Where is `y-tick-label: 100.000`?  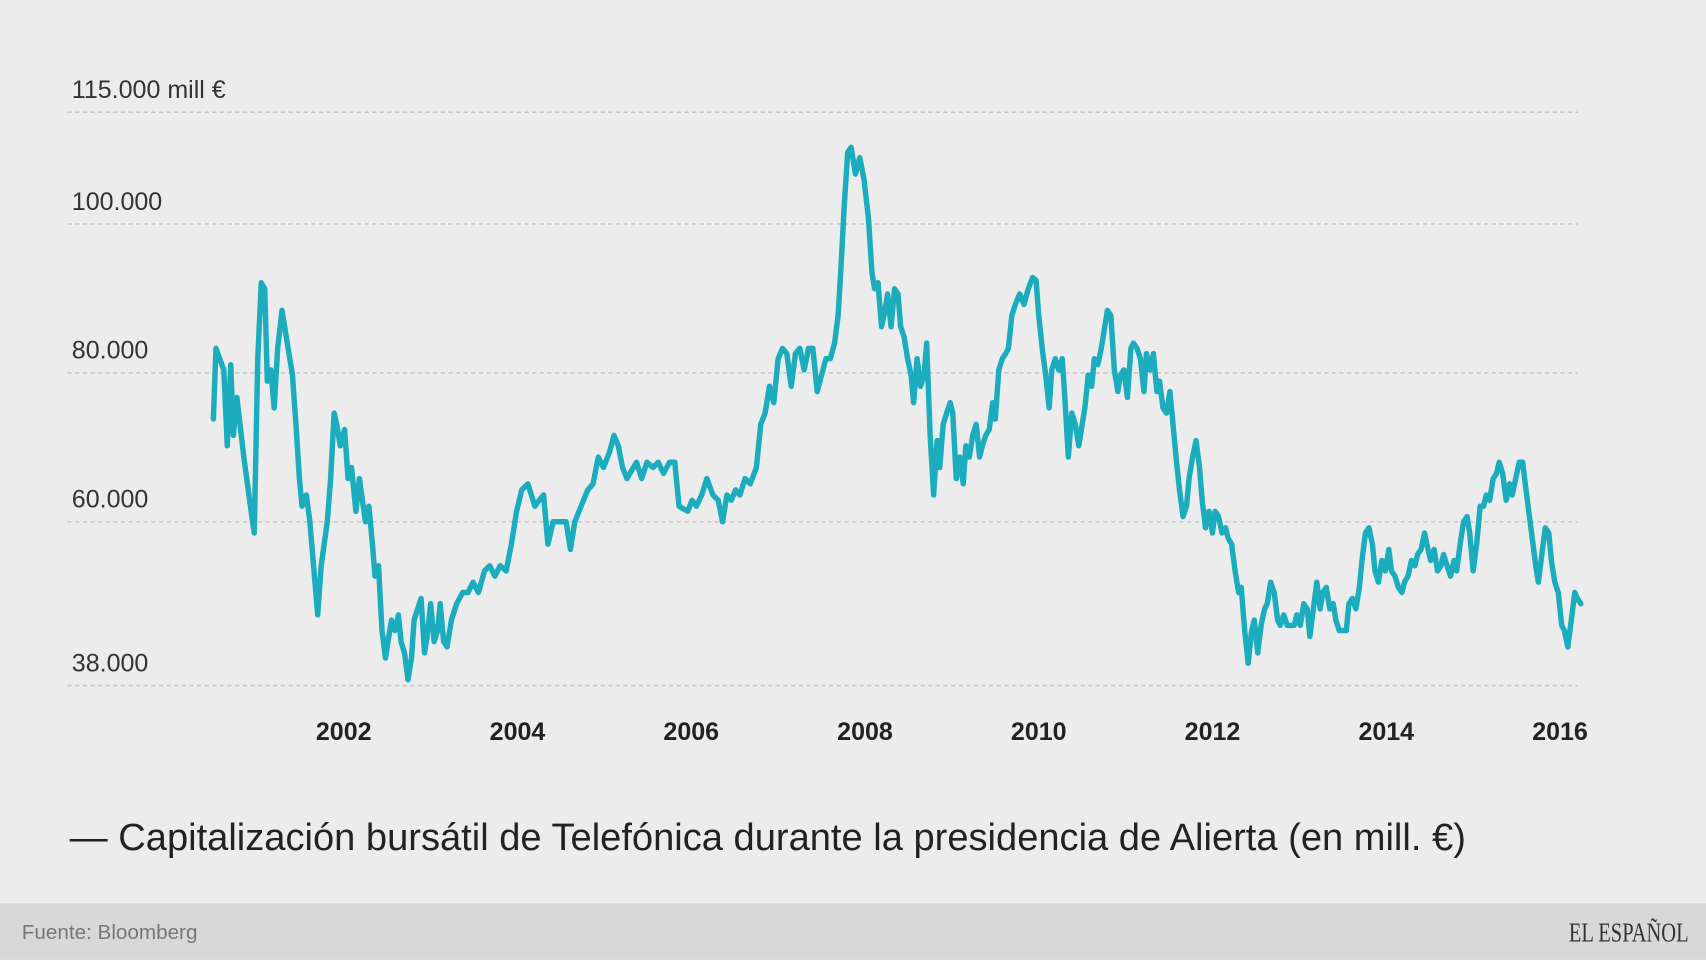 y-tick-label: 100.000 is located at coordinates (117, 202).